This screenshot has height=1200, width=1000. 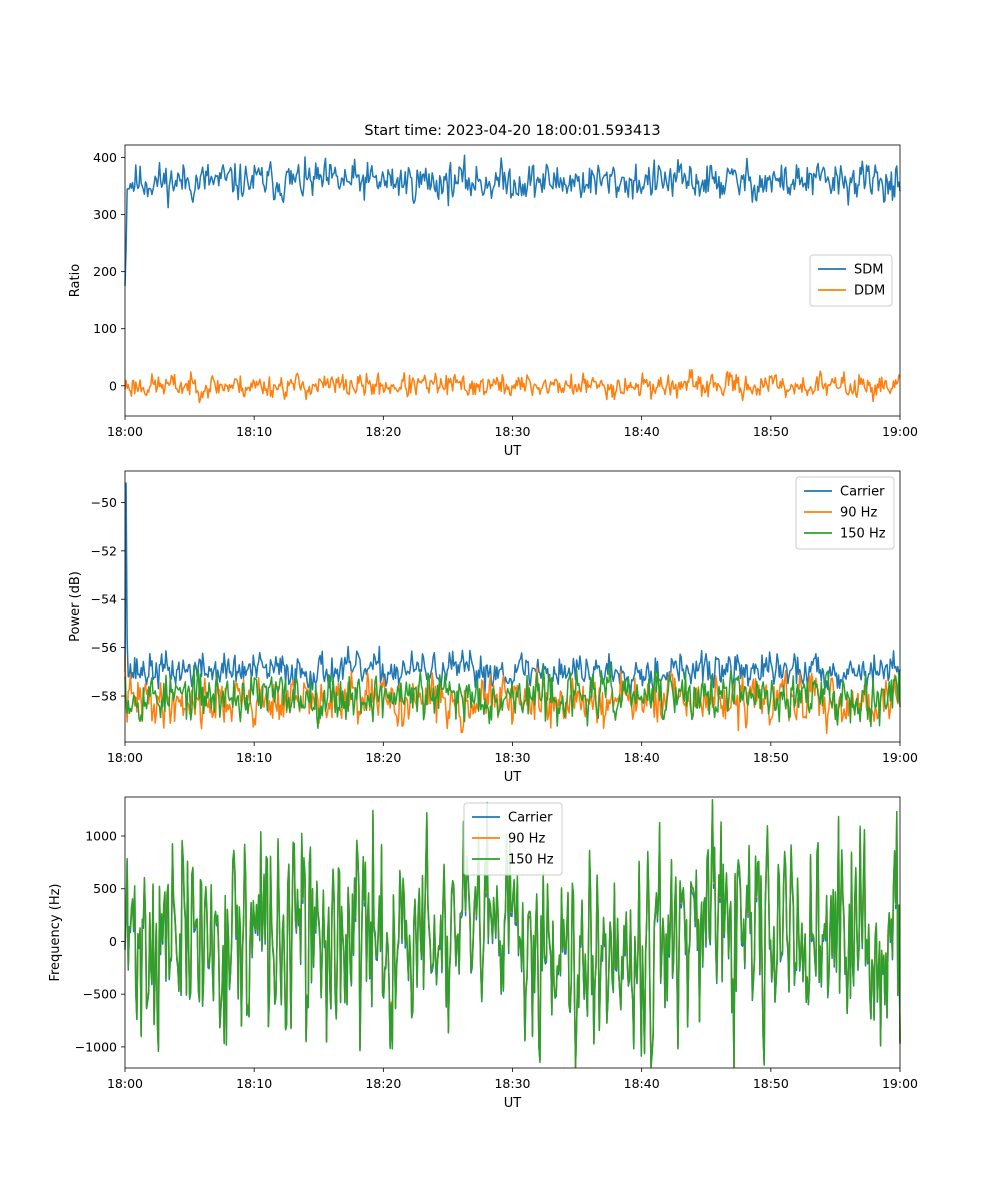 I want to click on panel1-y-tick-label: 0, so click(x=113, y=385).